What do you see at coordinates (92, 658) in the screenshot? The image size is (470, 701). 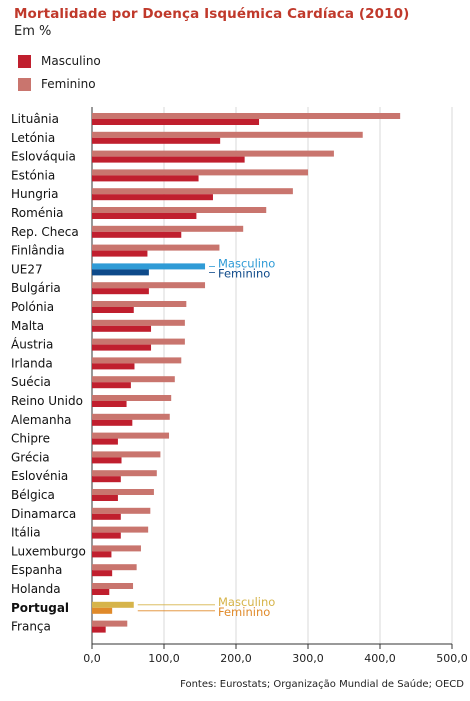 I see `x-tick-label: 0,0` at bounding box center [92, 658].